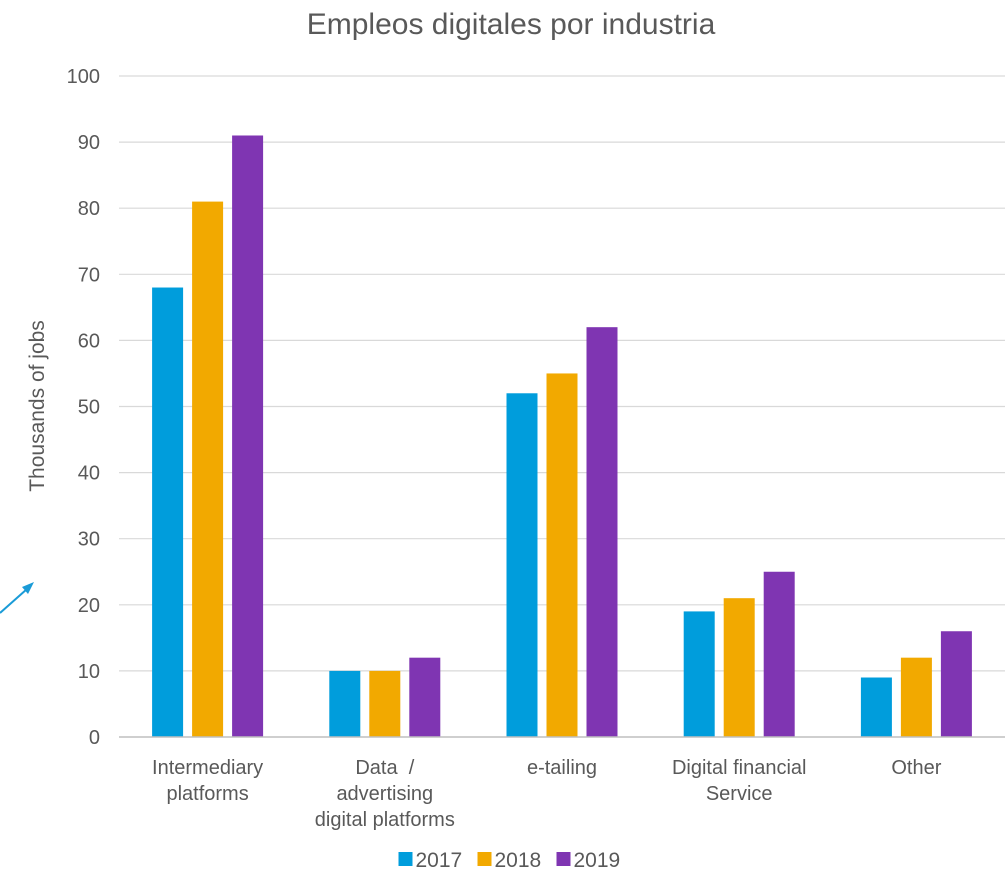 This screenshot has width=1005, height=883. I want to click on x-category-line: Service, so click(739, 794).